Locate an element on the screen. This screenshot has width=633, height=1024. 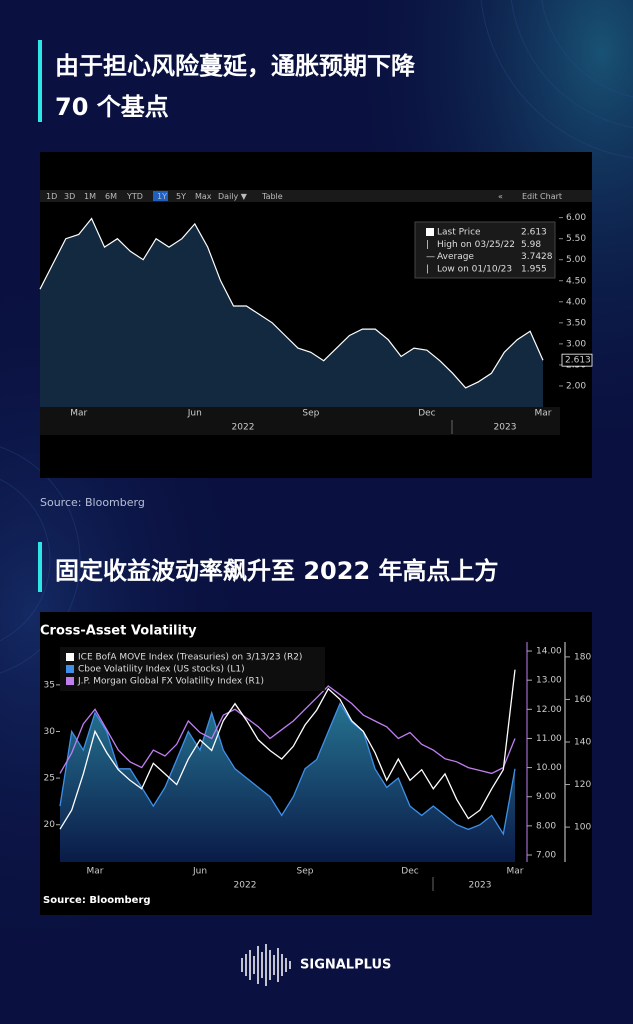
y-tick-label: 4.50 is located at coordinates (576, 281).